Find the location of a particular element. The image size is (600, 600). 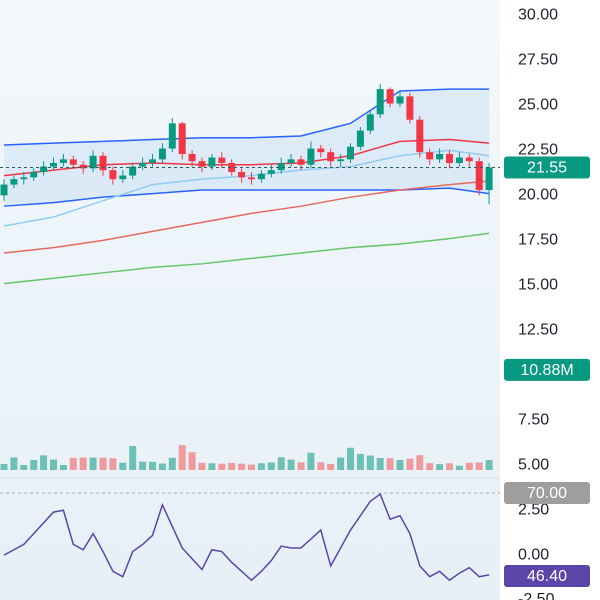

volume-badge-bg is located at coordinates (547, 369).